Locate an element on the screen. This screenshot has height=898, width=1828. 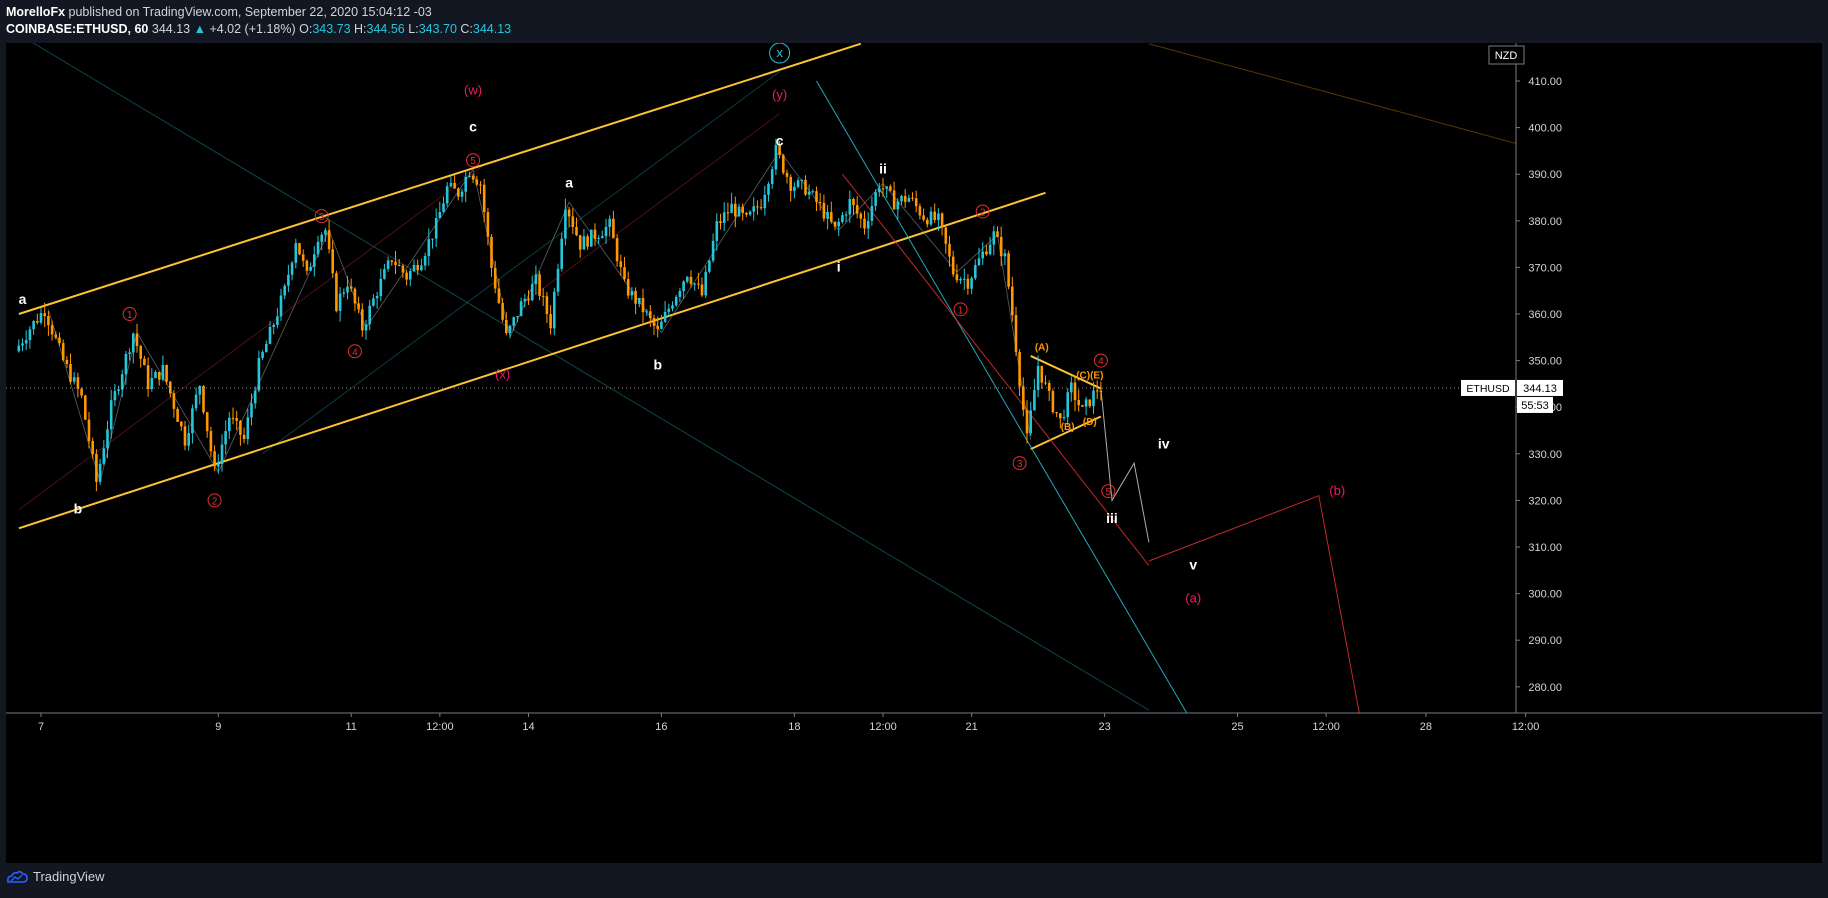
open-value: 343.73 is located at coordinates (331, 29).